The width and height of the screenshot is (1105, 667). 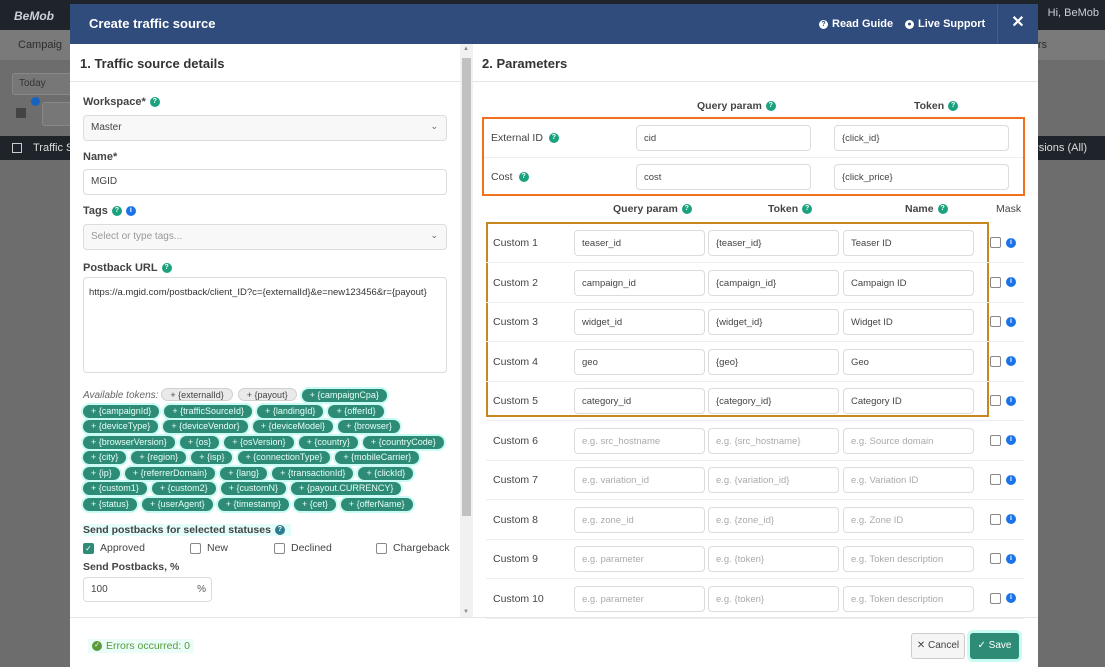 I want to click on custom-query-input: e.g. parameter, so click(x=639, y=598).